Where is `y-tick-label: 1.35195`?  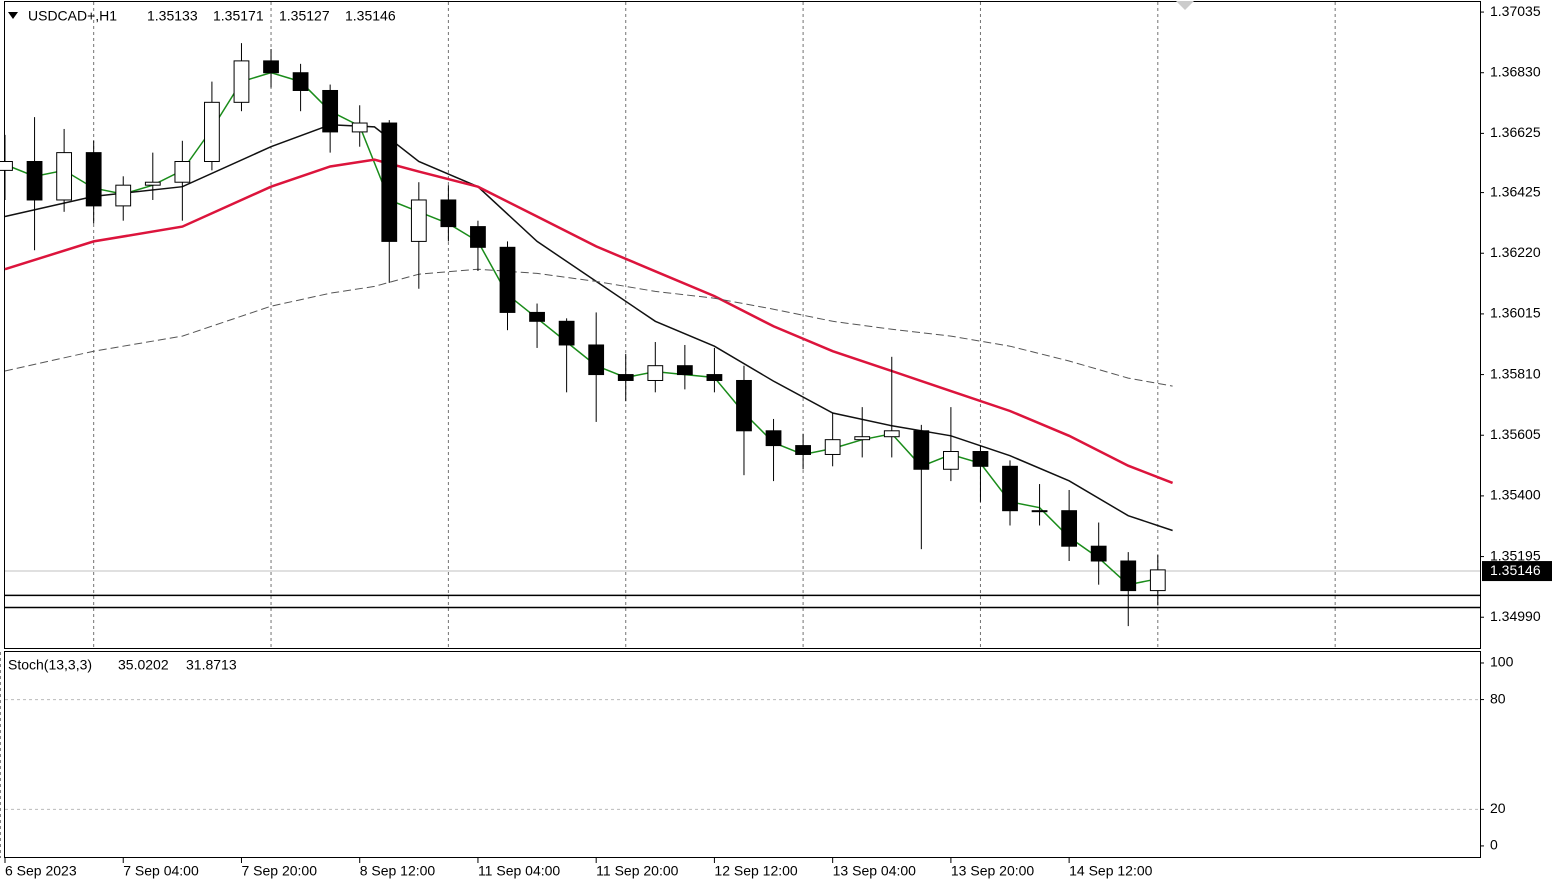 y-tick-label: 1.35195 is located at coordinates (1515, 555).